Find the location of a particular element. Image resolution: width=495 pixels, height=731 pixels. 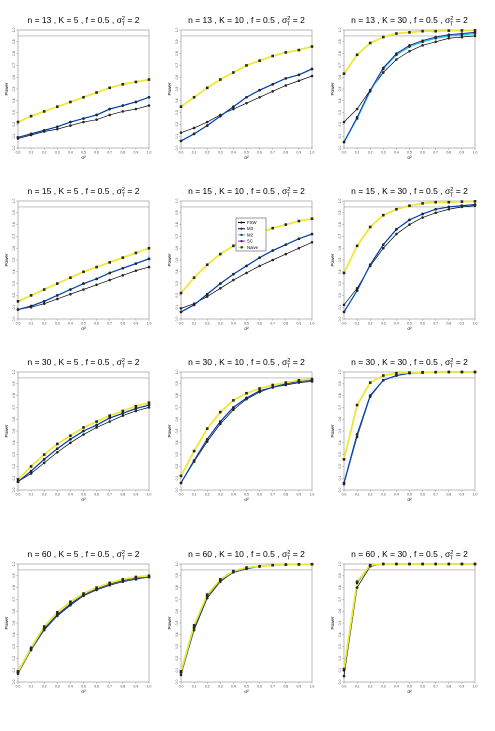

legend-label-fsw: FSW is located at coordinates (252, 222).